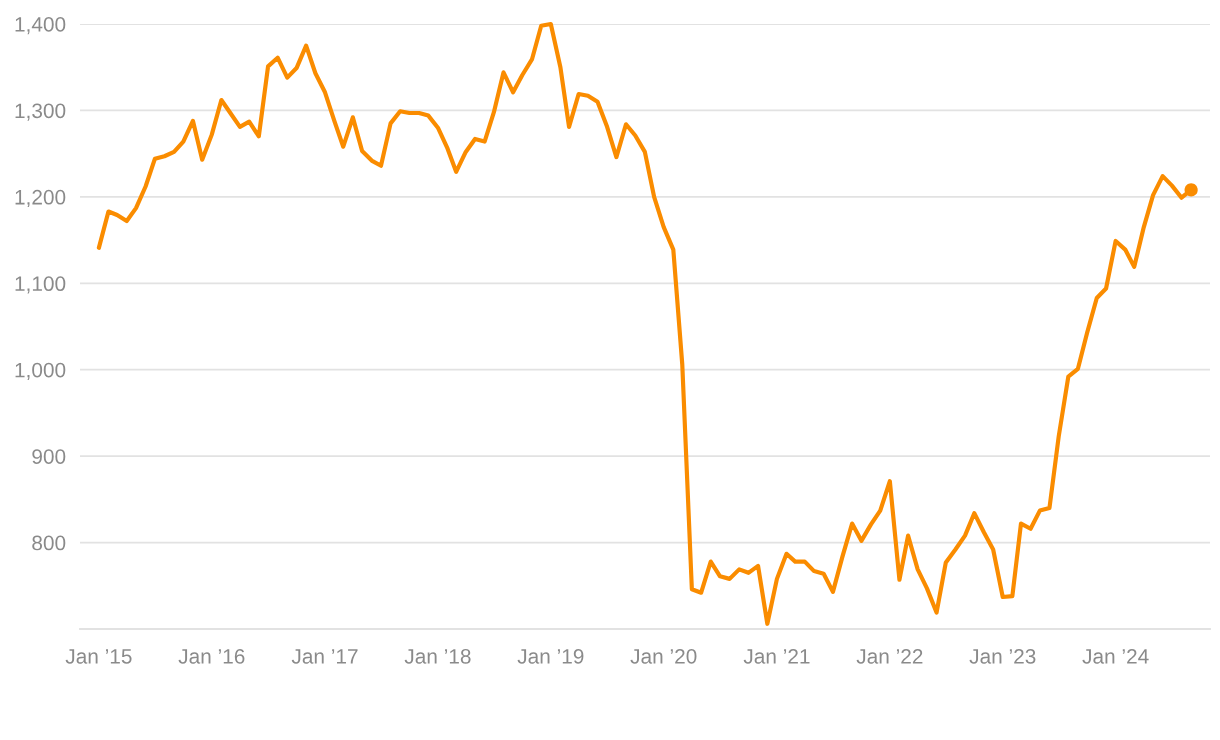 The width and height of the screenshot is (1220, 740). Describe the element at coordinates (1115, 656) in the screenshot. I see `x-tick-label: Jan ’24` at that location.